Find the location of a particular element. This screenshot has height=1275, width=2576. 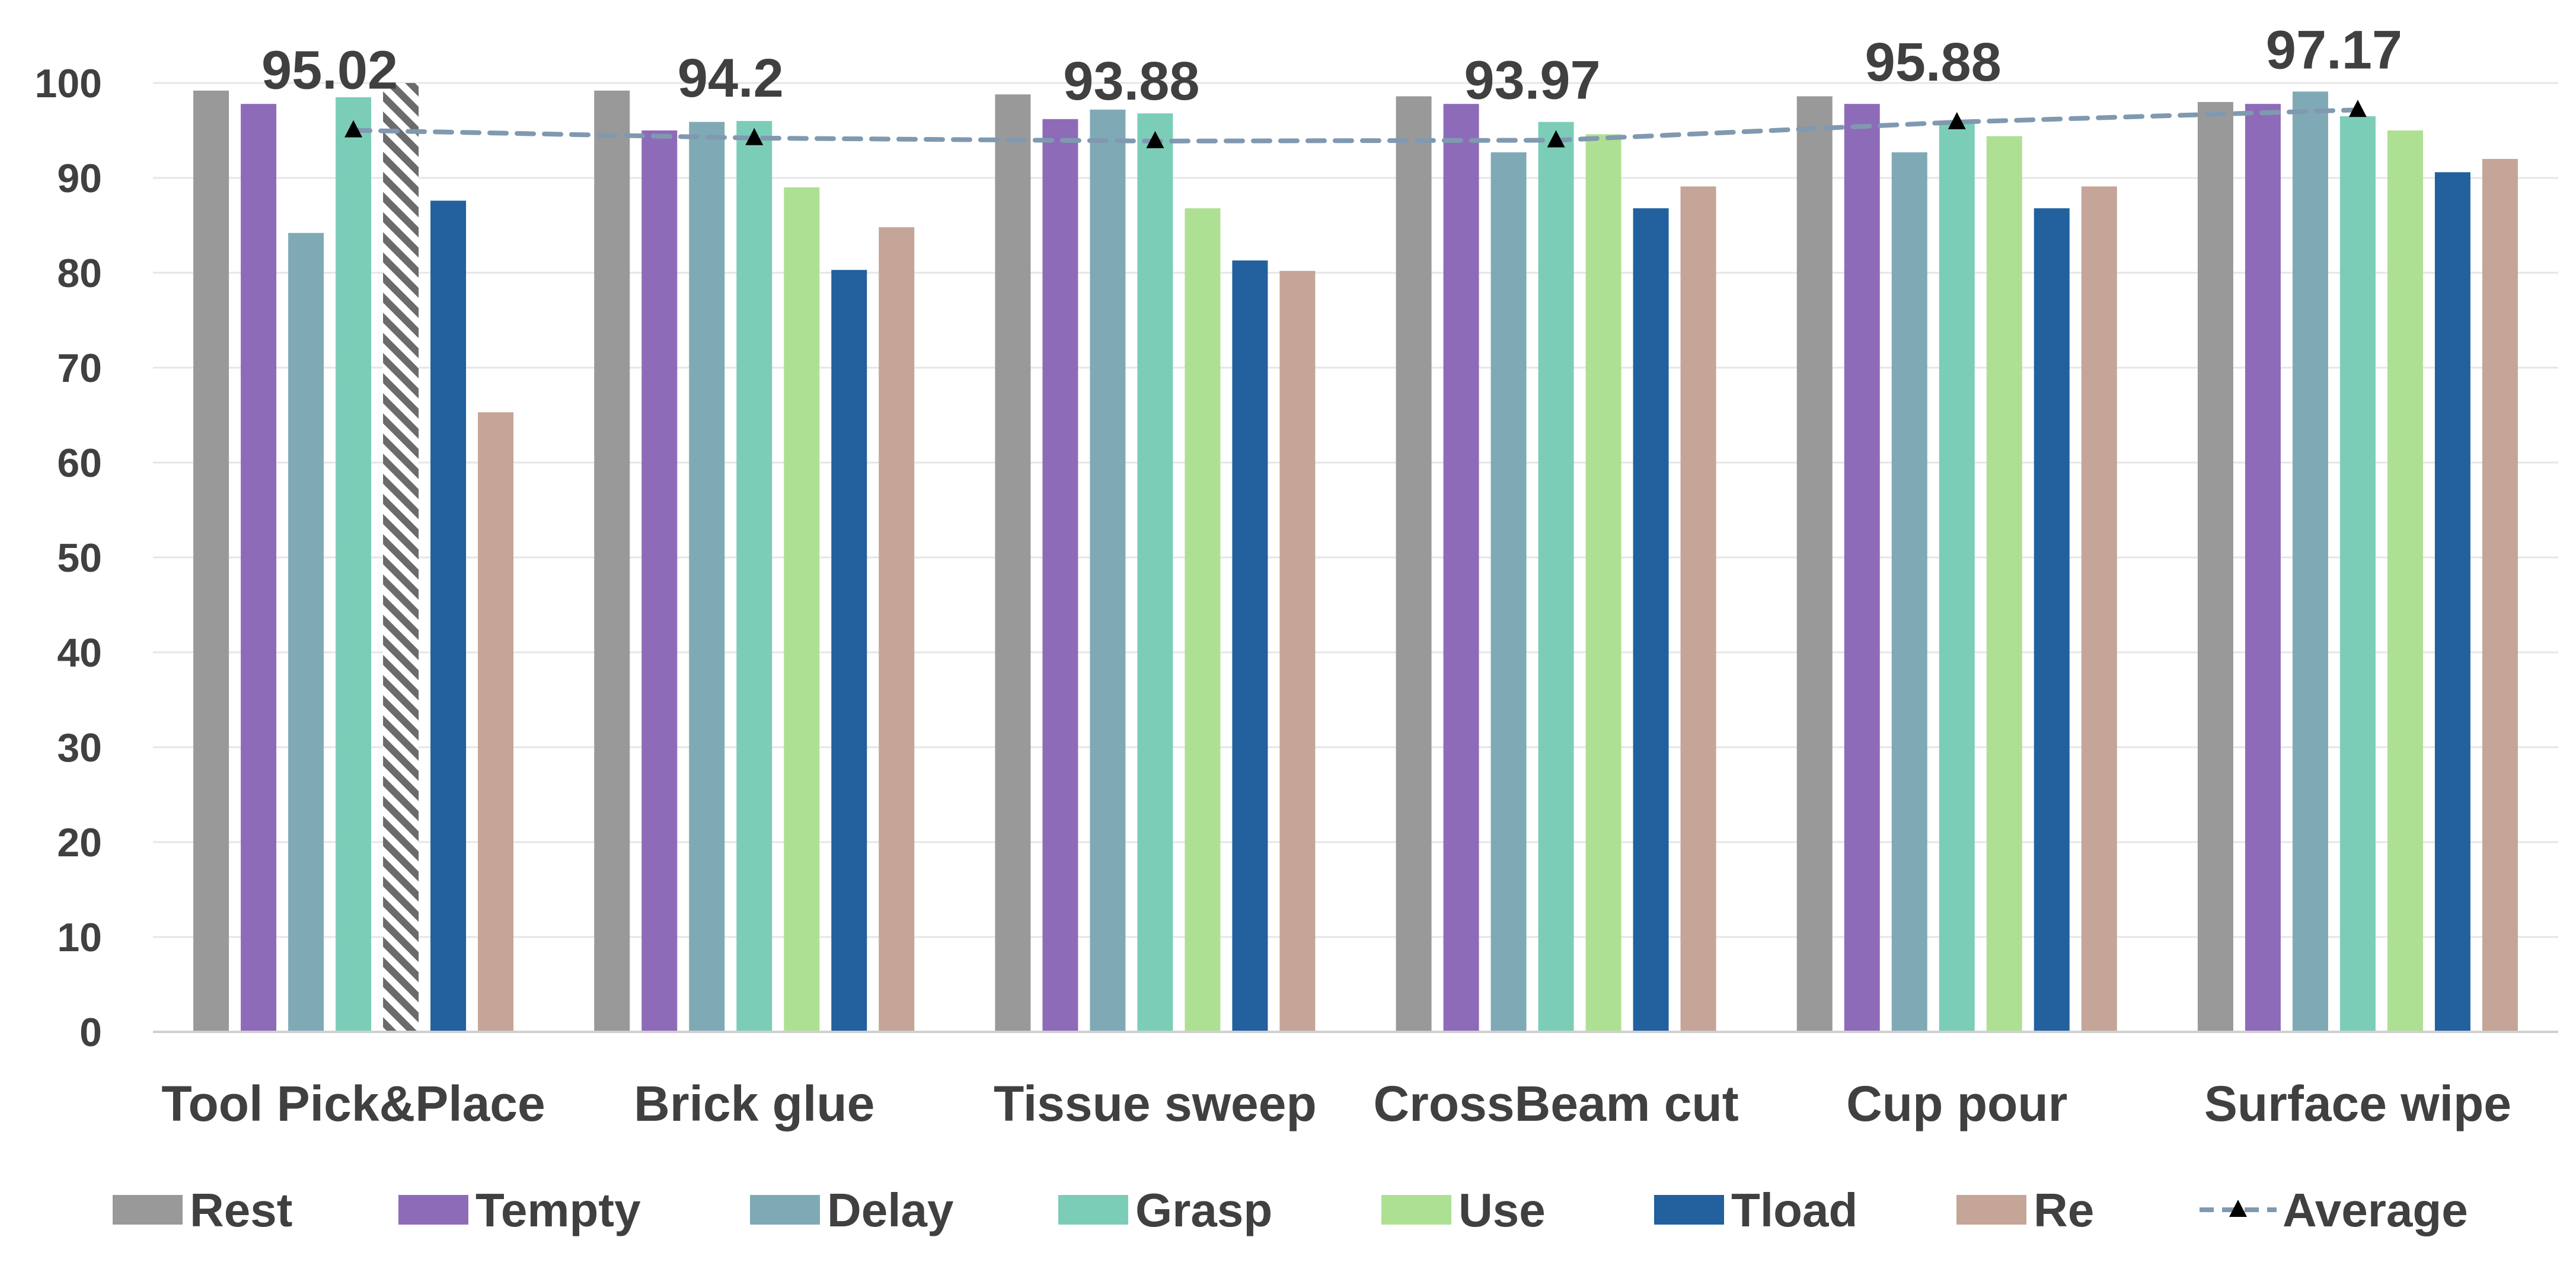

x-category-label: Surface wipe is located at coordinates (2357, 1103).